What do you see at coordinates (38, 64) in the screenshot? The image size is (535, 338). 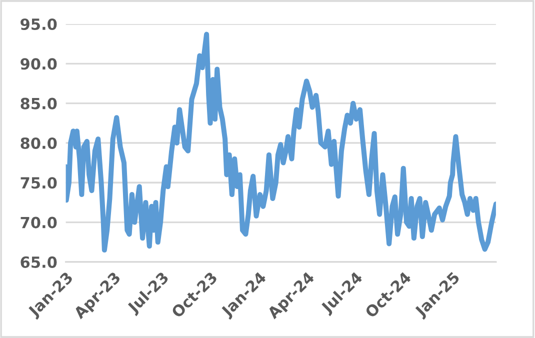 I see `y-tick-label: 90.0` at bounding box center [38, 64].